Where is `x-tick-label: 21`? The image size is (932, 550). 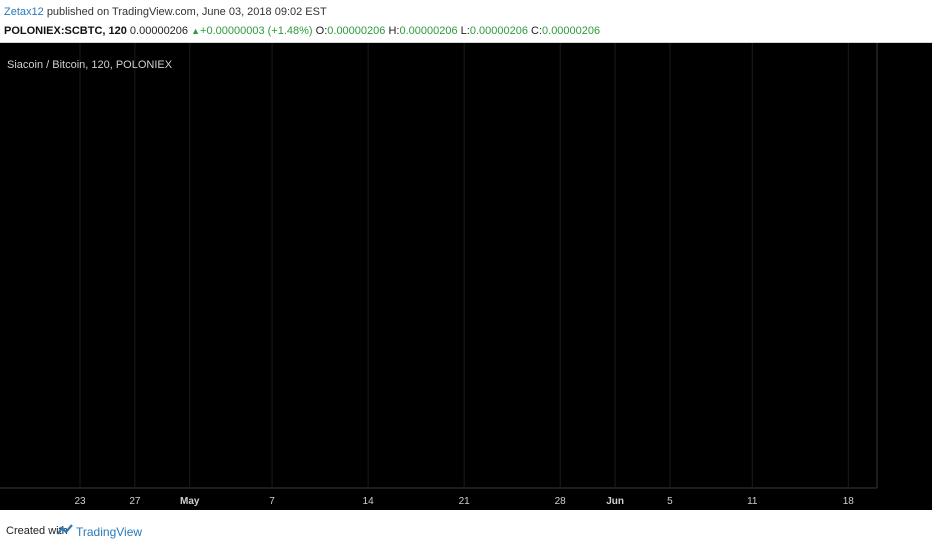 x-tick-label: 21 is located at coordinates (465, 501).